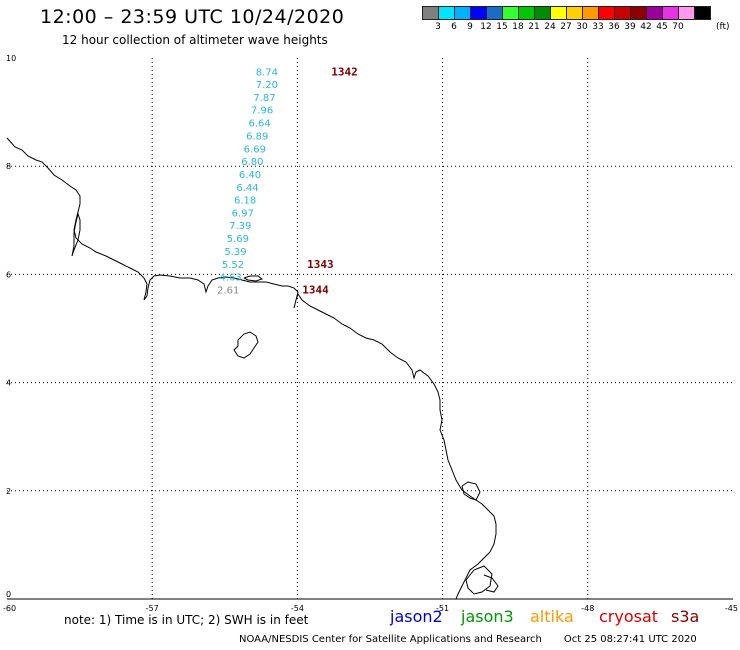  I want to click on color-scale-tick: 12, so click(486, 27).